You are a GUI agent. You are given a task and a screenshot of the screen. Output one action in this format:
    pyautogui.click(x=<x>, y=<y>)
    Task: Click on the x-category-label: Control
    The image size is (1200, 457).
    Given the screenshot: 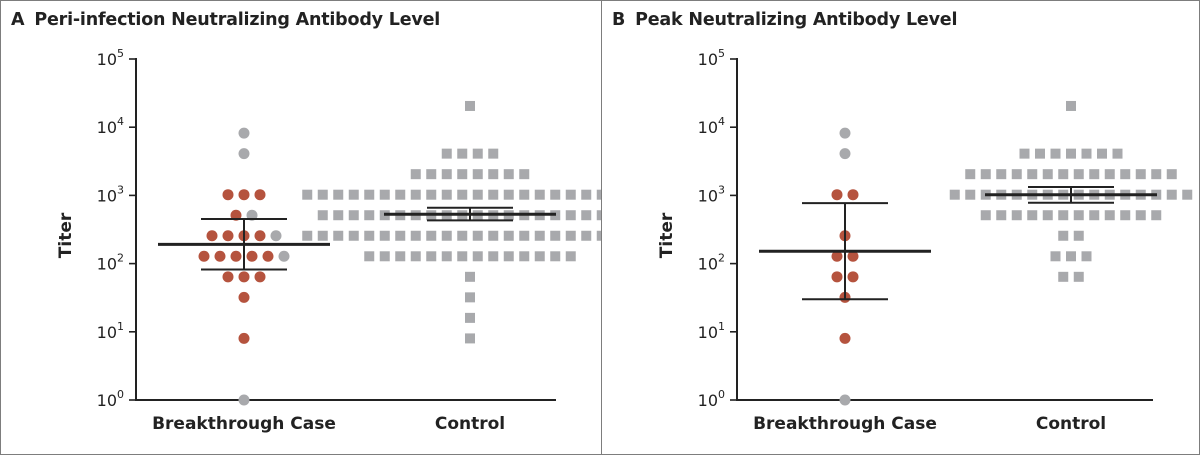 What is the action you would take?
    pyautogui.click(x=470, y=424)
    